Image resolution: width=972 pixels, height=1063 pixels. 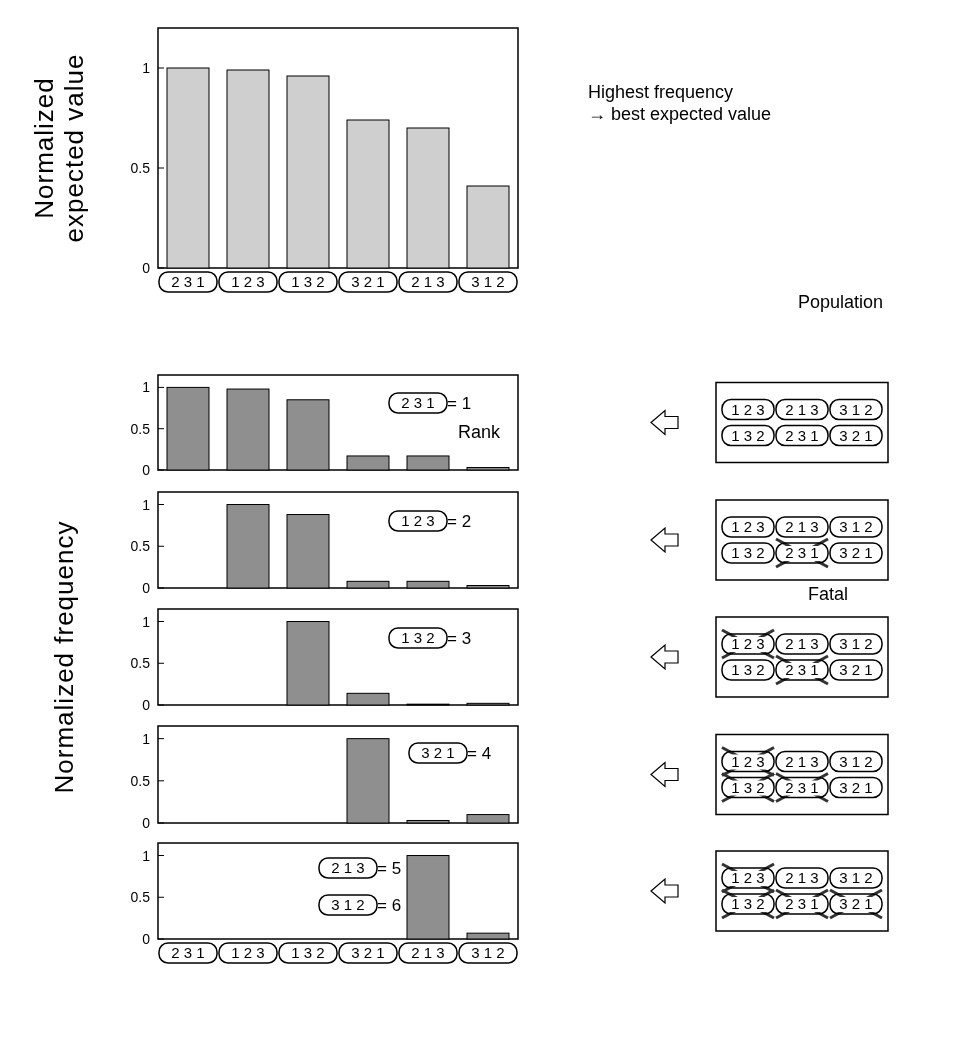 What do you see at coordinates (366, 868) in the screenshot?
I see `annotation: 2 1 3 = 5` at bounding box center [366, 868].